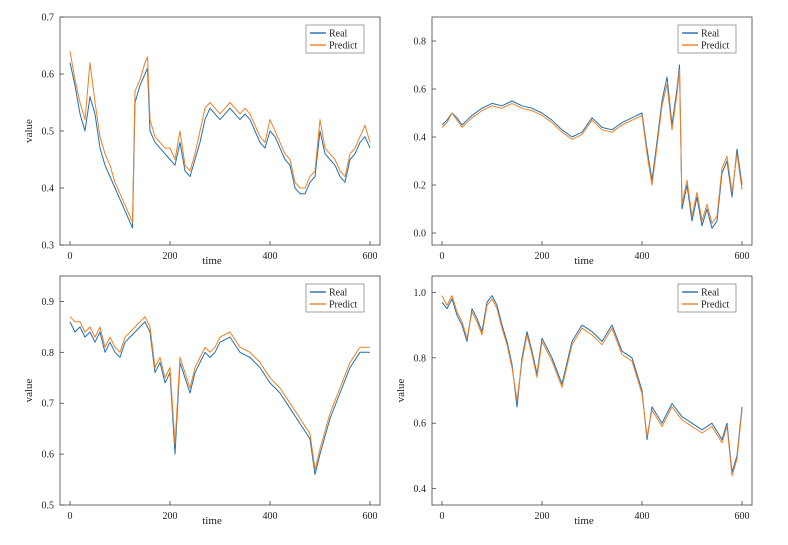  What do you see at coordinates (48, 302) in the screenshot?
I see `y-tick-label: 0.9` at bounding box center [48, 302].